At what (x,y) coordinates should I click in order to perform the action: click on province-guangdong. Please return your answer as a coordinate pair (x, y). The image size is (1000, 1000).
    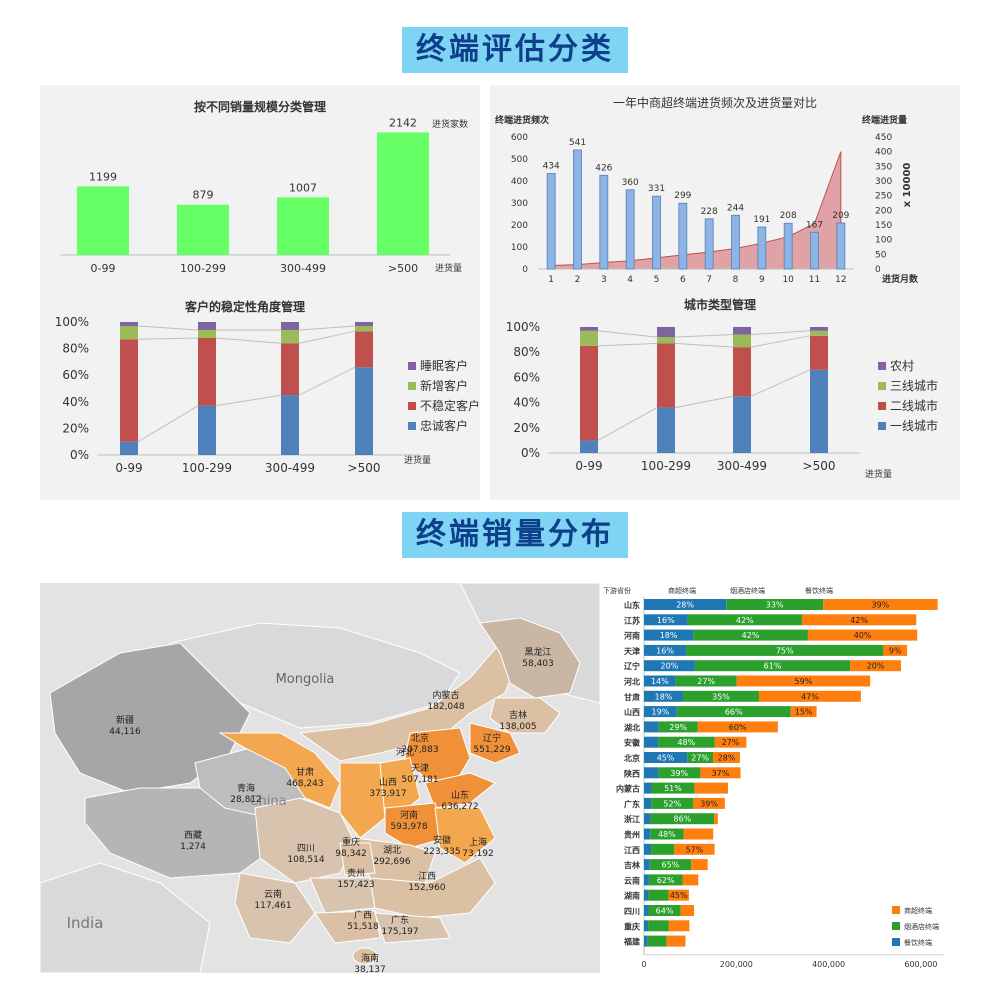
    Looking at the image, I should click on (412, 928).